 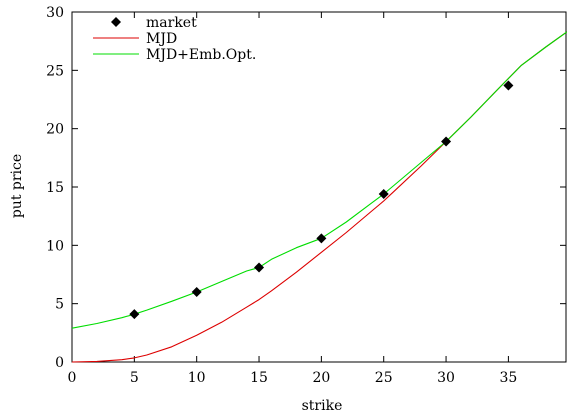 What do you see at coordinates (72, 378) in the screenshot?
I see `x-tick-label: 0` at bounding box center [72, 378].